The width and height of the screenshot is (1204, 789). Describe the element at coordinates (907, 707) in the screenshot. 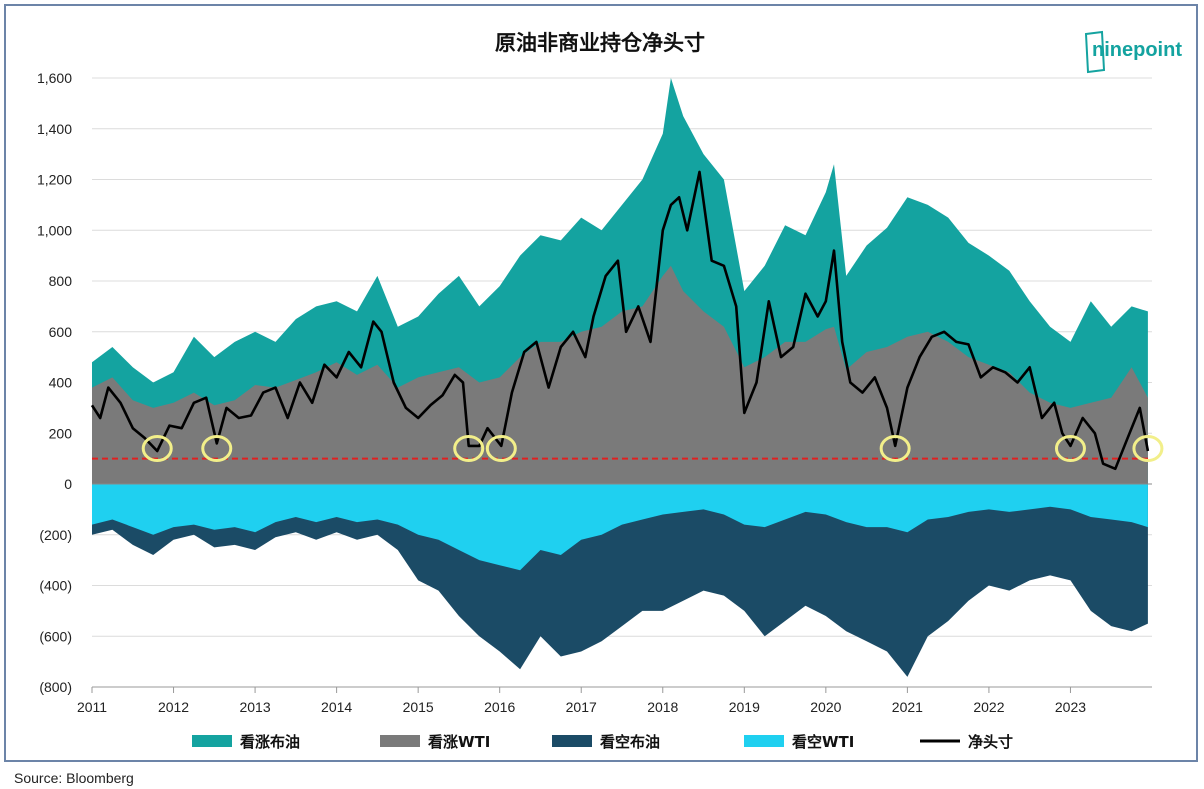

I see `x-tick-label: 2021` at that location.